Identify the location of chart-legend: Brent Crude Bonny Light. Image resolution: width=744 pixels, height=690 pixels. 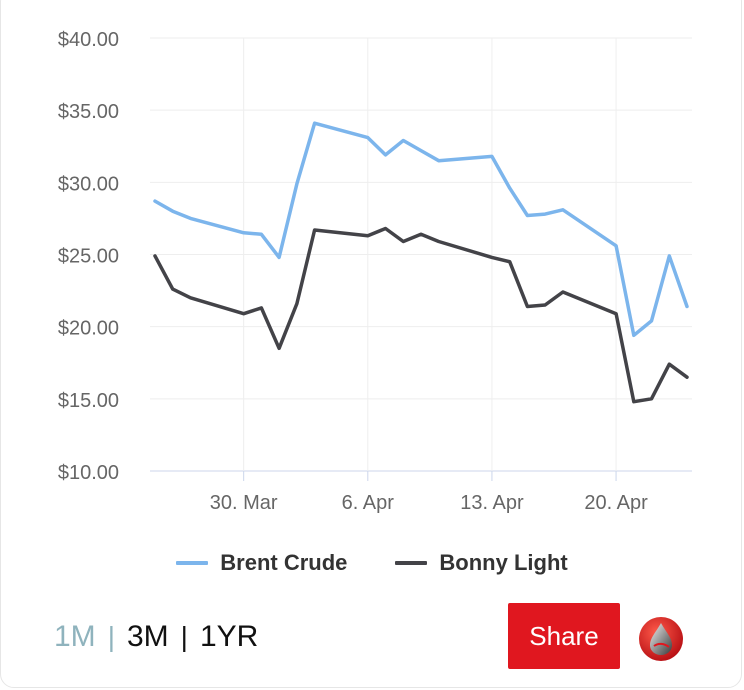
(372, 563).